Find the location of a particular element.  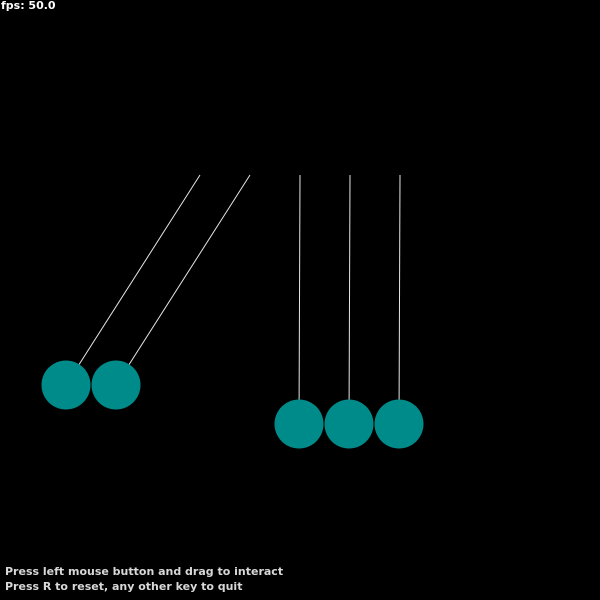

instruction-reset: Press R to reset, any other key to quit is located at coordinates (124, 586).